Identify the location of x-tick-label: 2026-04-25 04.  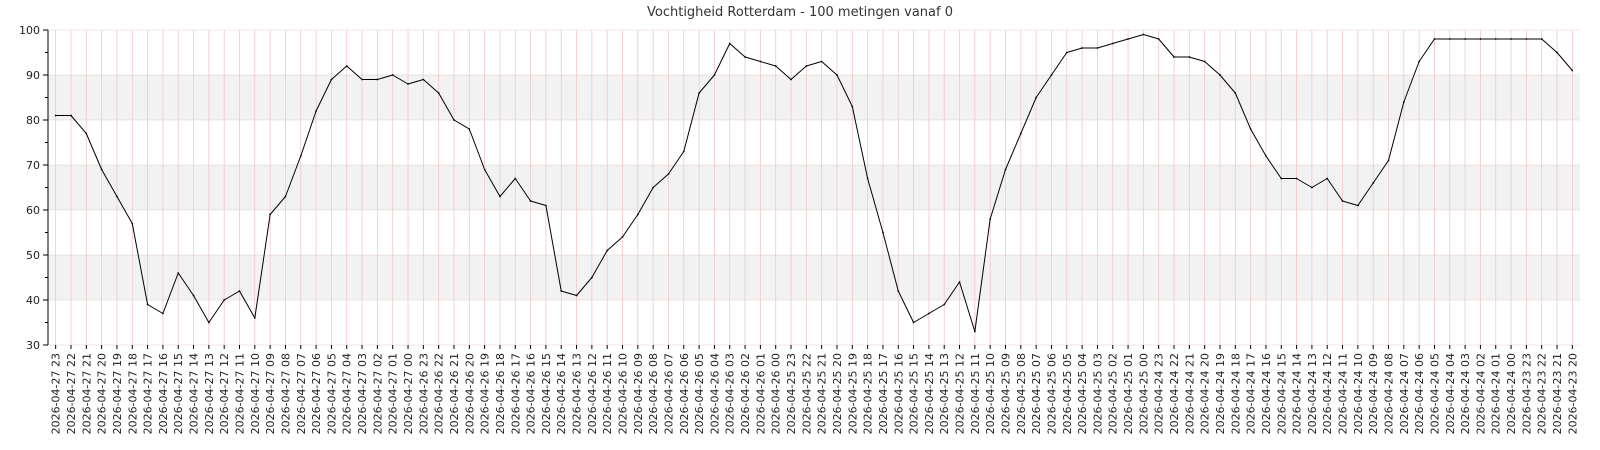
(1082, 393).